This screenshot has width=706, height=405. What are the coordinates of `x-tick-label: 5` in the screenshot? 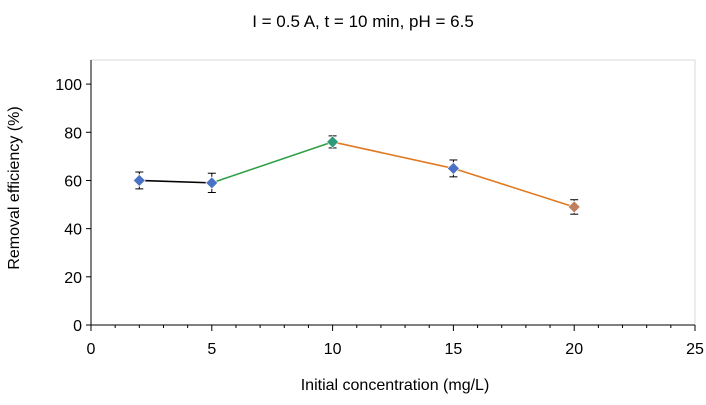 It's located at (211, 349).